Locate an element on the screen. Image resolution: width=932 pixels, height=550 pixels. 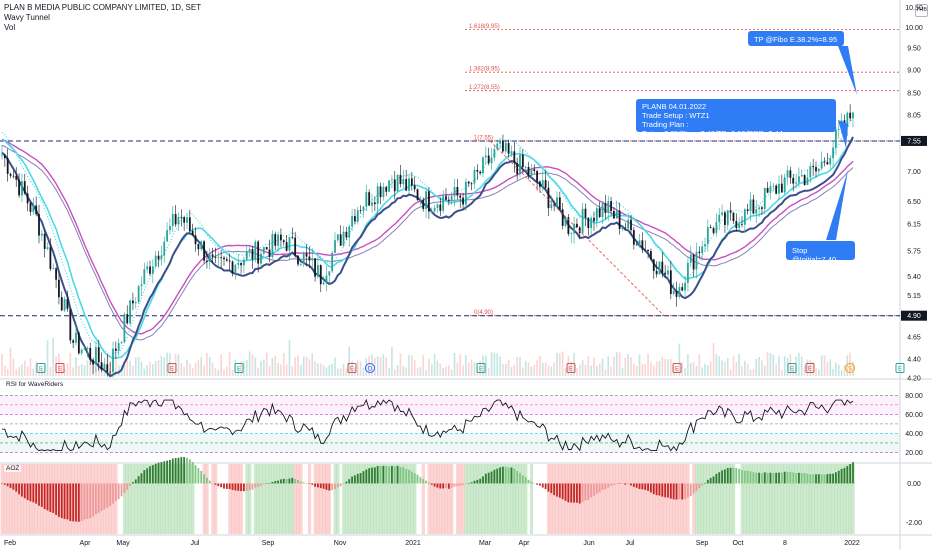
stop-callout: Stop @Initial=7.40 is located at coordinates (820, 252).